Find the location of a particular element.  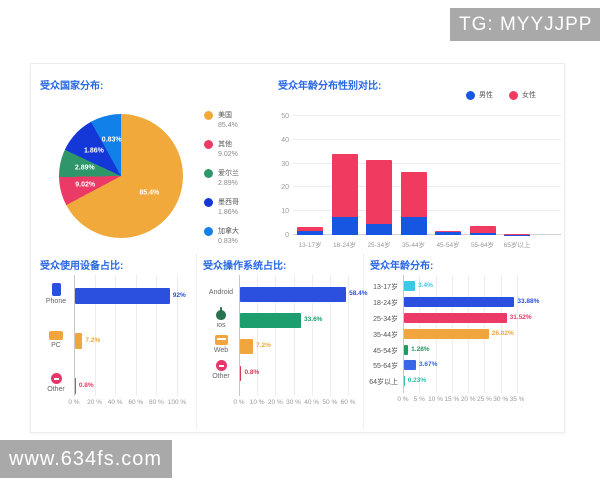

legend-text: 加拿大 0.83% is located at coordinates (228, 235).